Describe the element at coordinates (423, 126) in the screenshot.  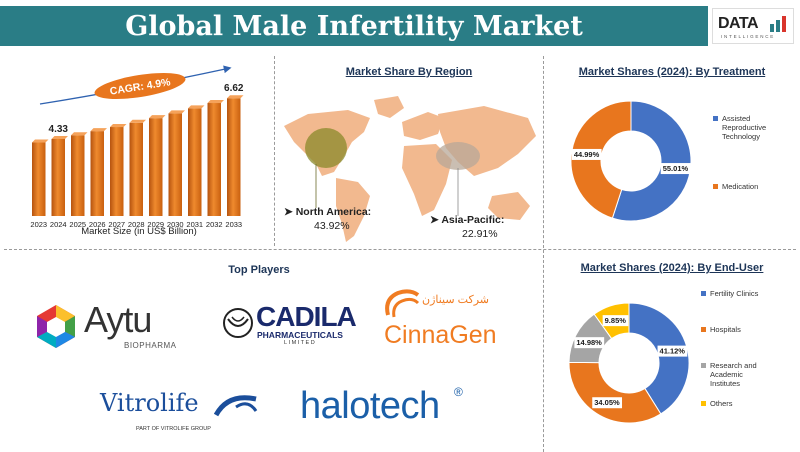
I see `map-europe` at that location.